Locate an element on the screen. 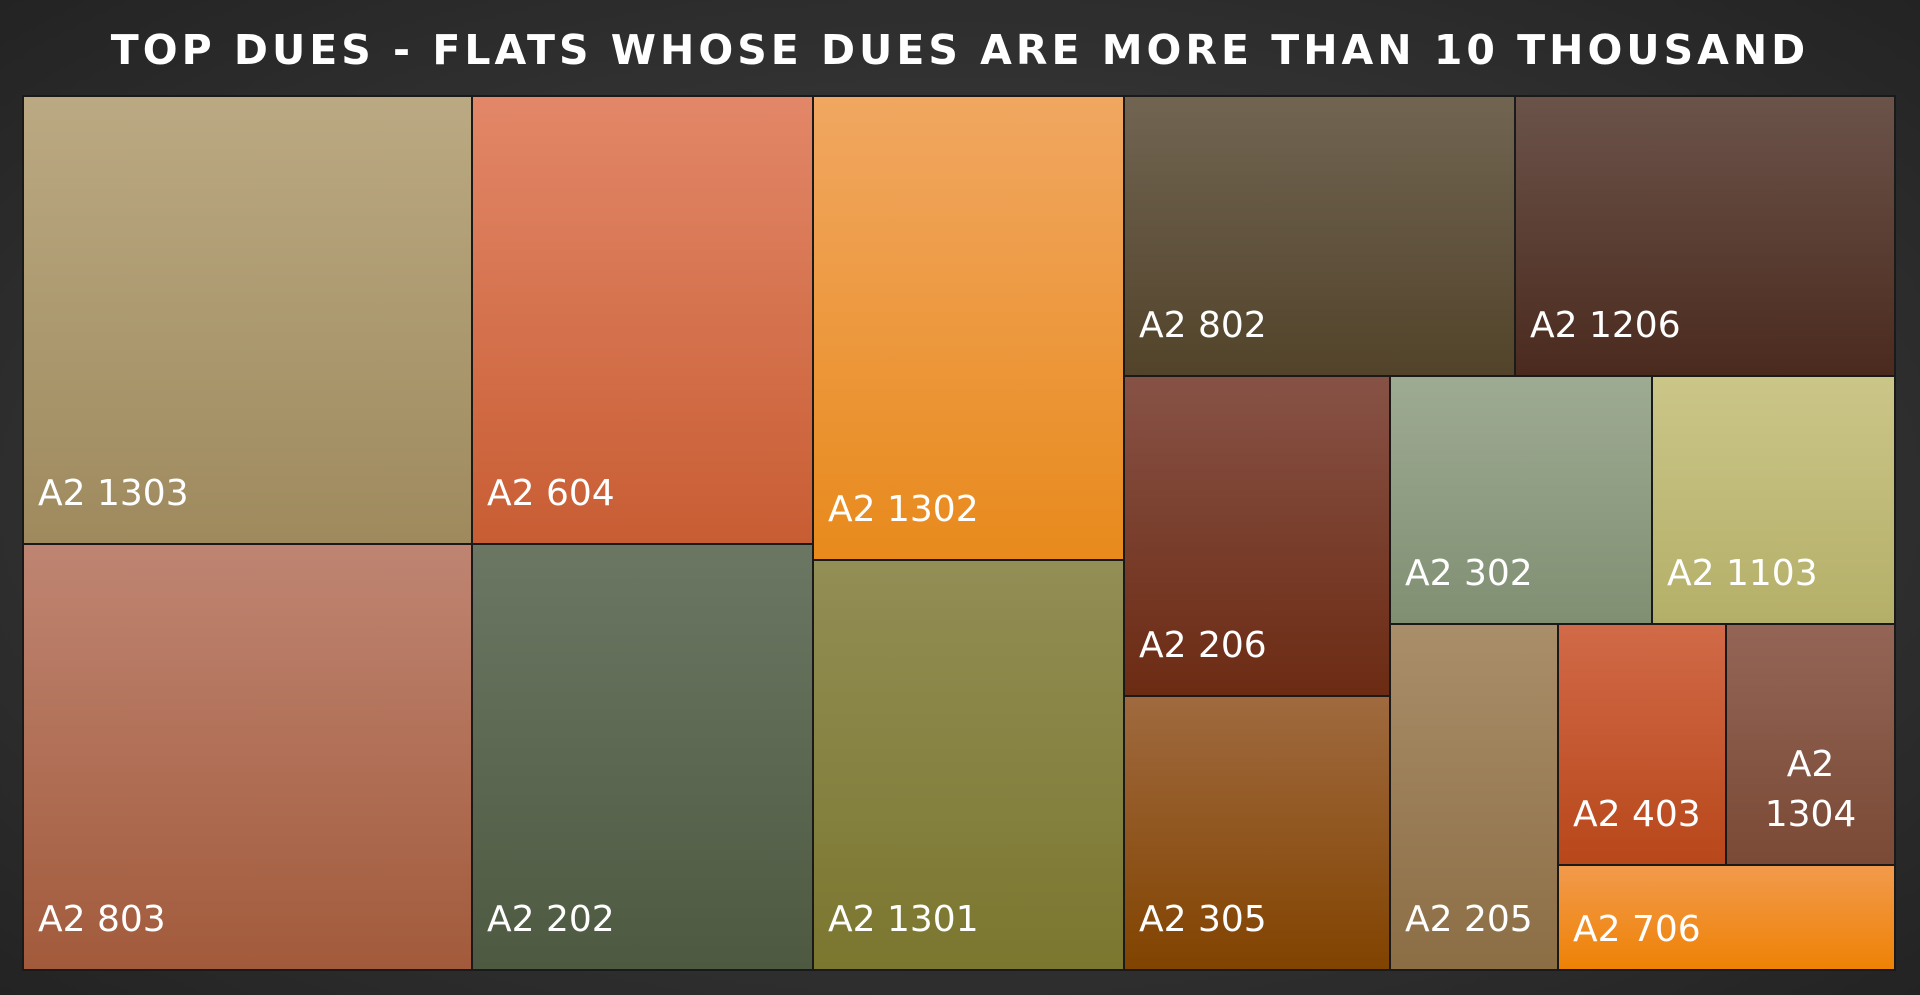  tile-label: A2 305 is located at coordinates (1203, 919).